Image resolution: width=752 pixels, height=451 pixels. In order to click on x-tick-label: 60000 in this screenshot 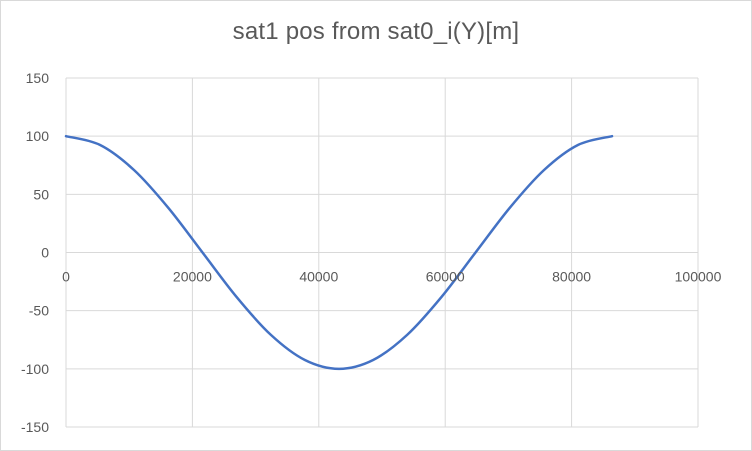, I will do `click(445, 277)`.